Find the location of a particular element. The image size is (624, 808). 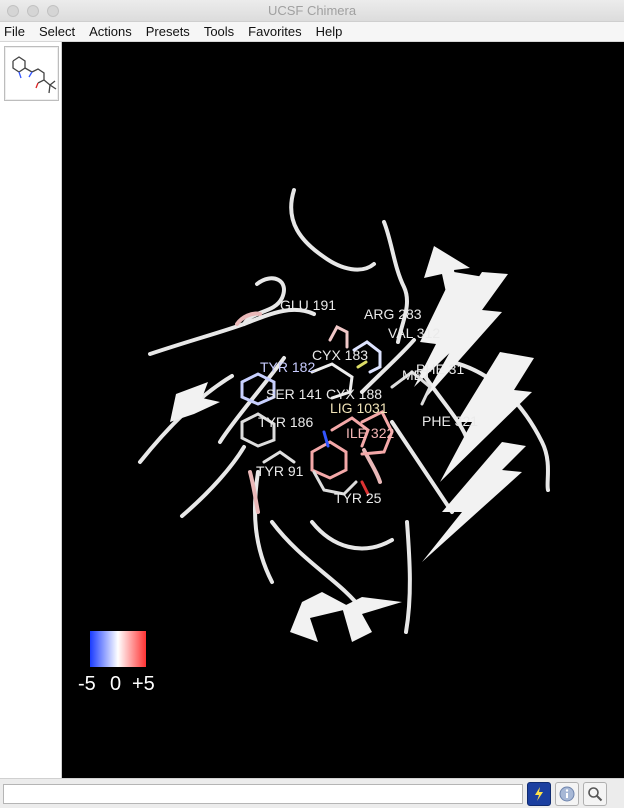

residue-label: PHE 31 is located at coordinates (440, 369).